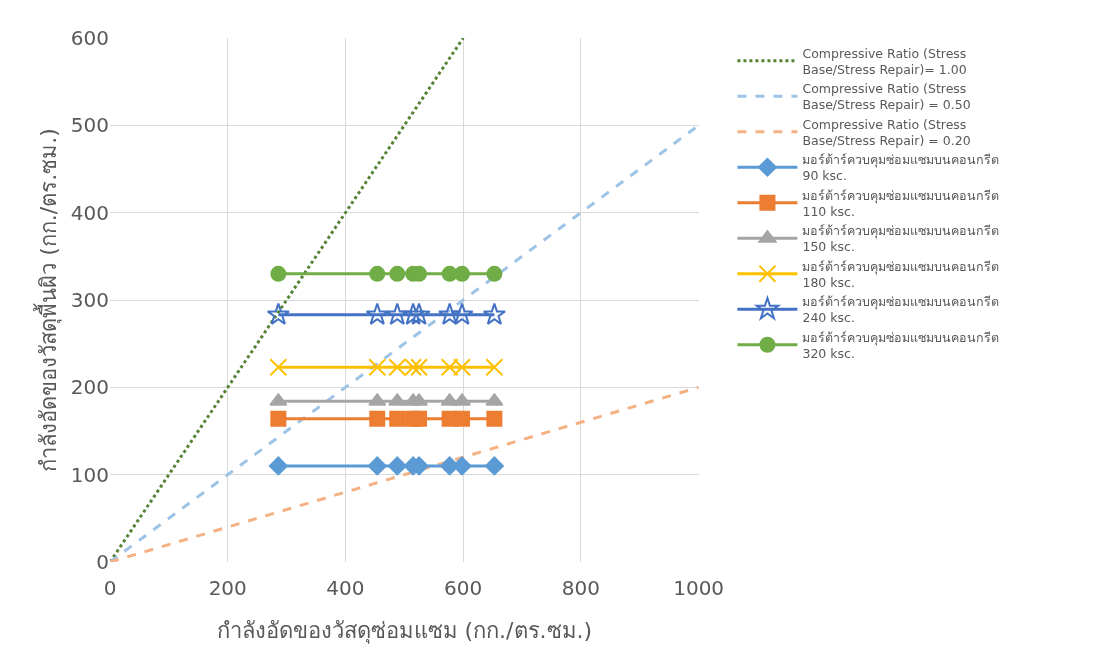 This screenshot has height=672, width=1110. Describe the element at coordinates (89, 38) in the screenshot. I see `y-tick-label: 600` at that location.